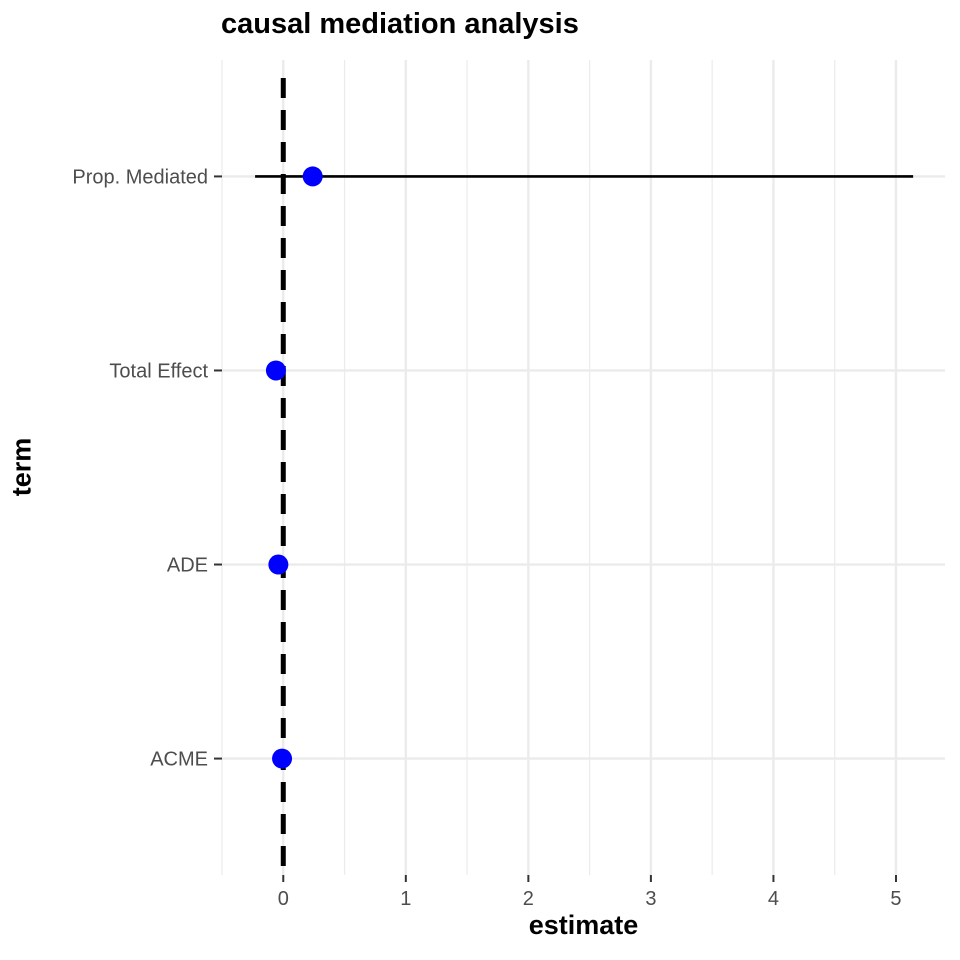 Image resolution: width=960 pixels, height=960 pixels. I want to click on y-axis-title: term, so click(21, 467).